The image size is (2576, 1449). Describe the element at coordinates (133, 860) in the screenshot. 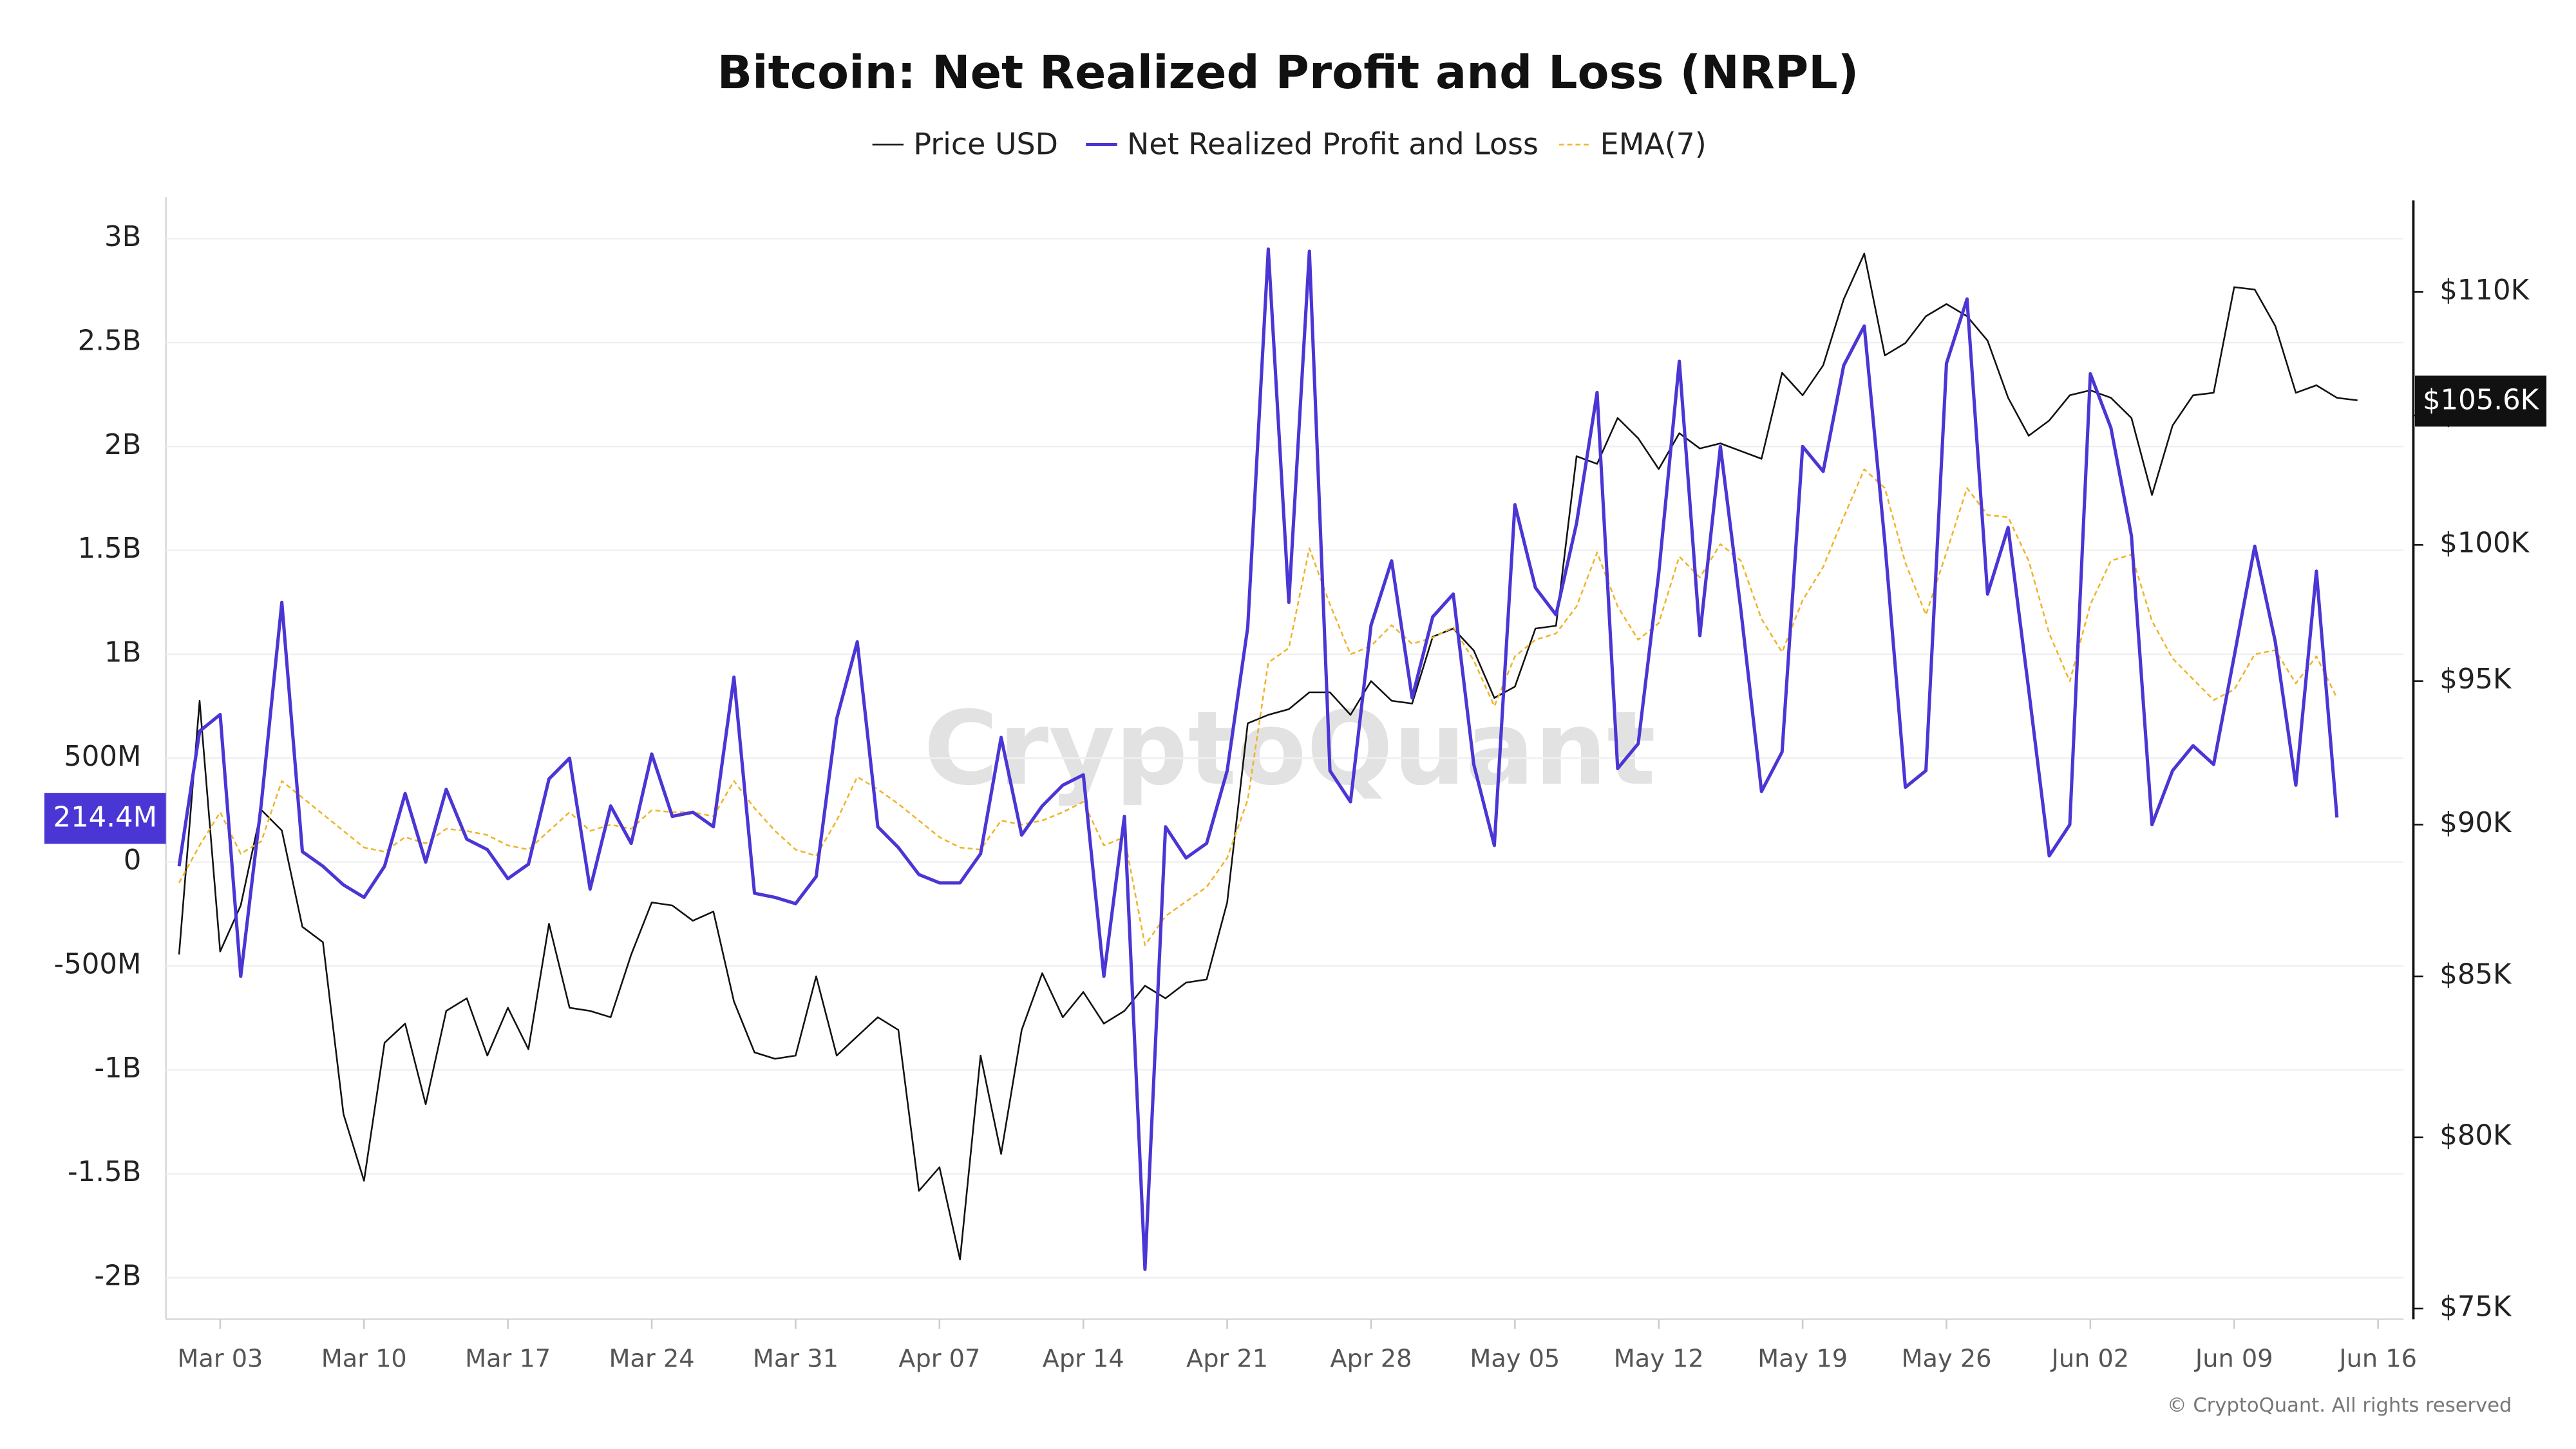

I see `y-tick-label: 0` at that location.